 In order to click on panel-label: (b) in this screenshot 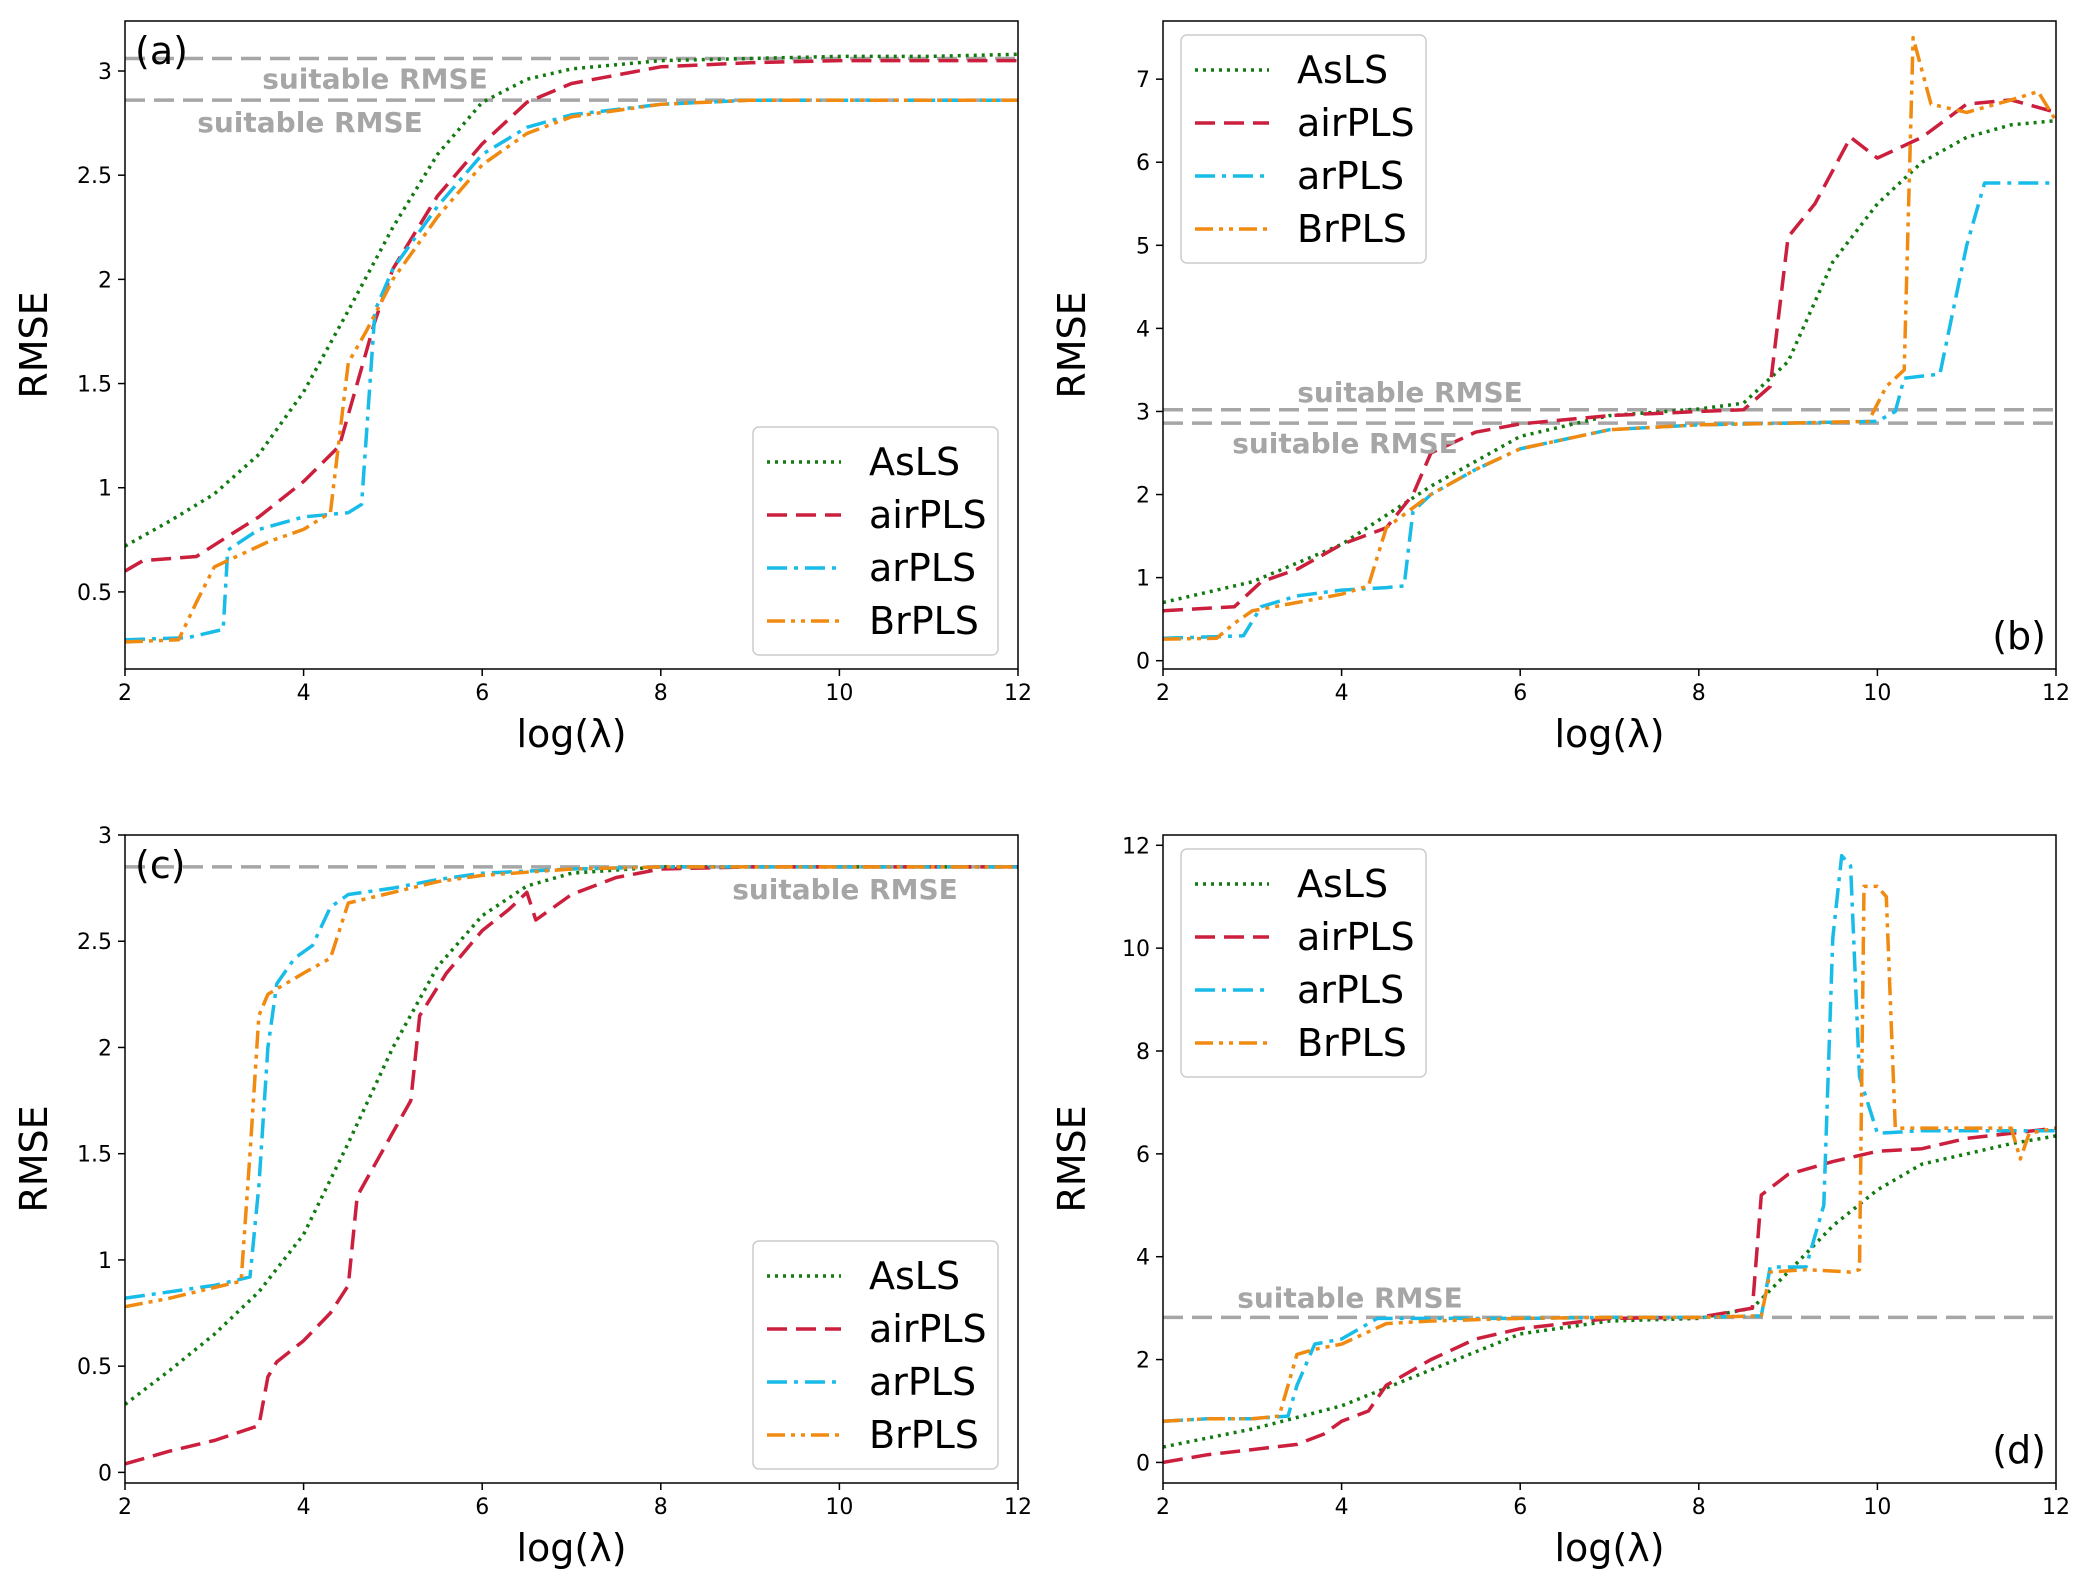, I will do `click(2019, 636)`.